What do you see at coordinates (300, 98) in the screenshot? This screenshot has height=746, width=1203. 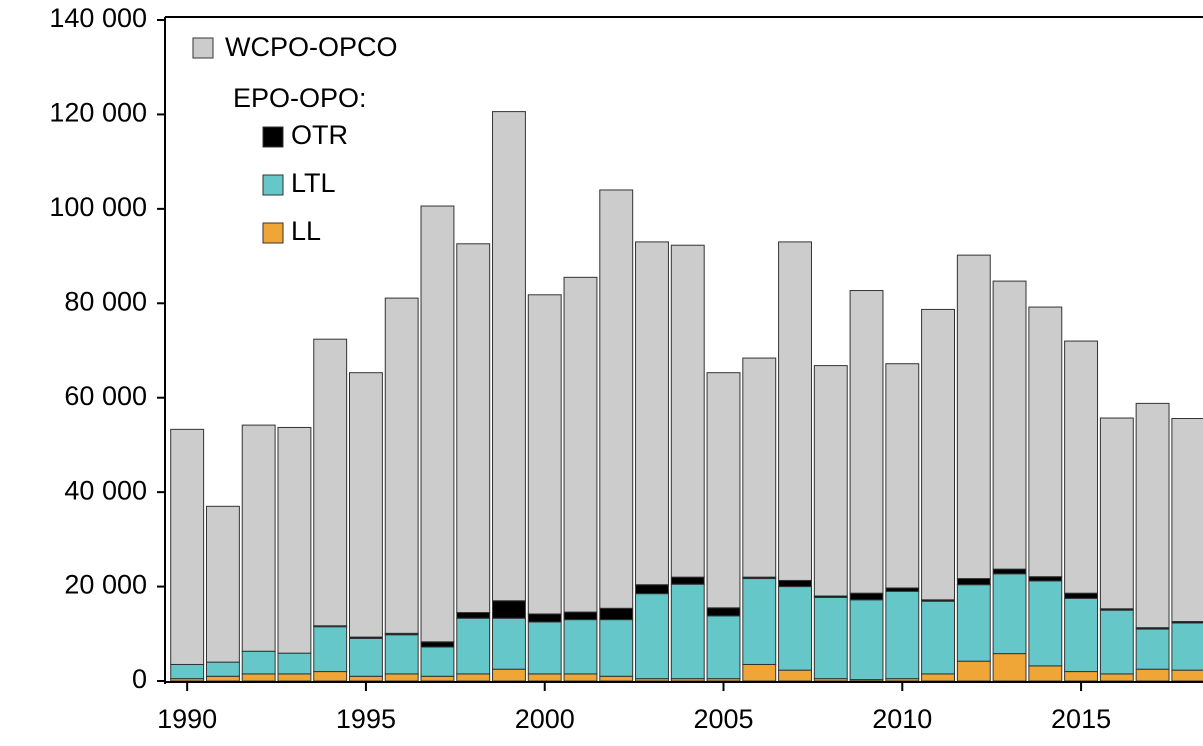 I see `legend-group-label: EPO-OPO:` at bounding box center [300, 98].